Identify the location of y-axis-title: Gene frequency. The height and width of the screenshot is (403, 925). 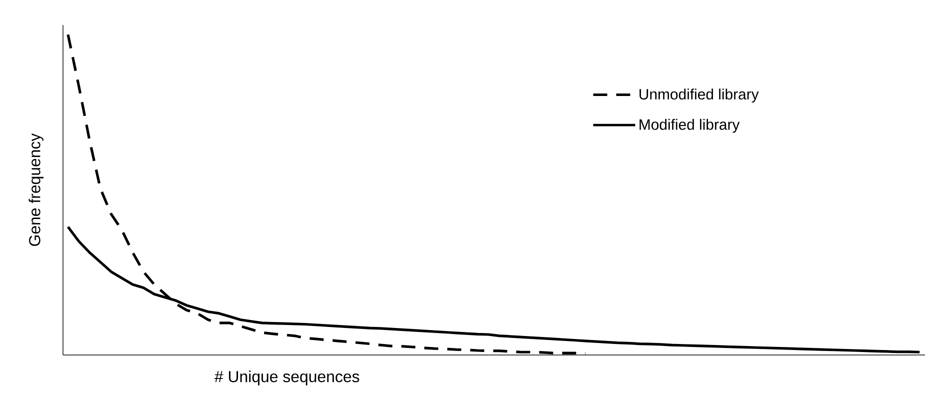
(36, 189).